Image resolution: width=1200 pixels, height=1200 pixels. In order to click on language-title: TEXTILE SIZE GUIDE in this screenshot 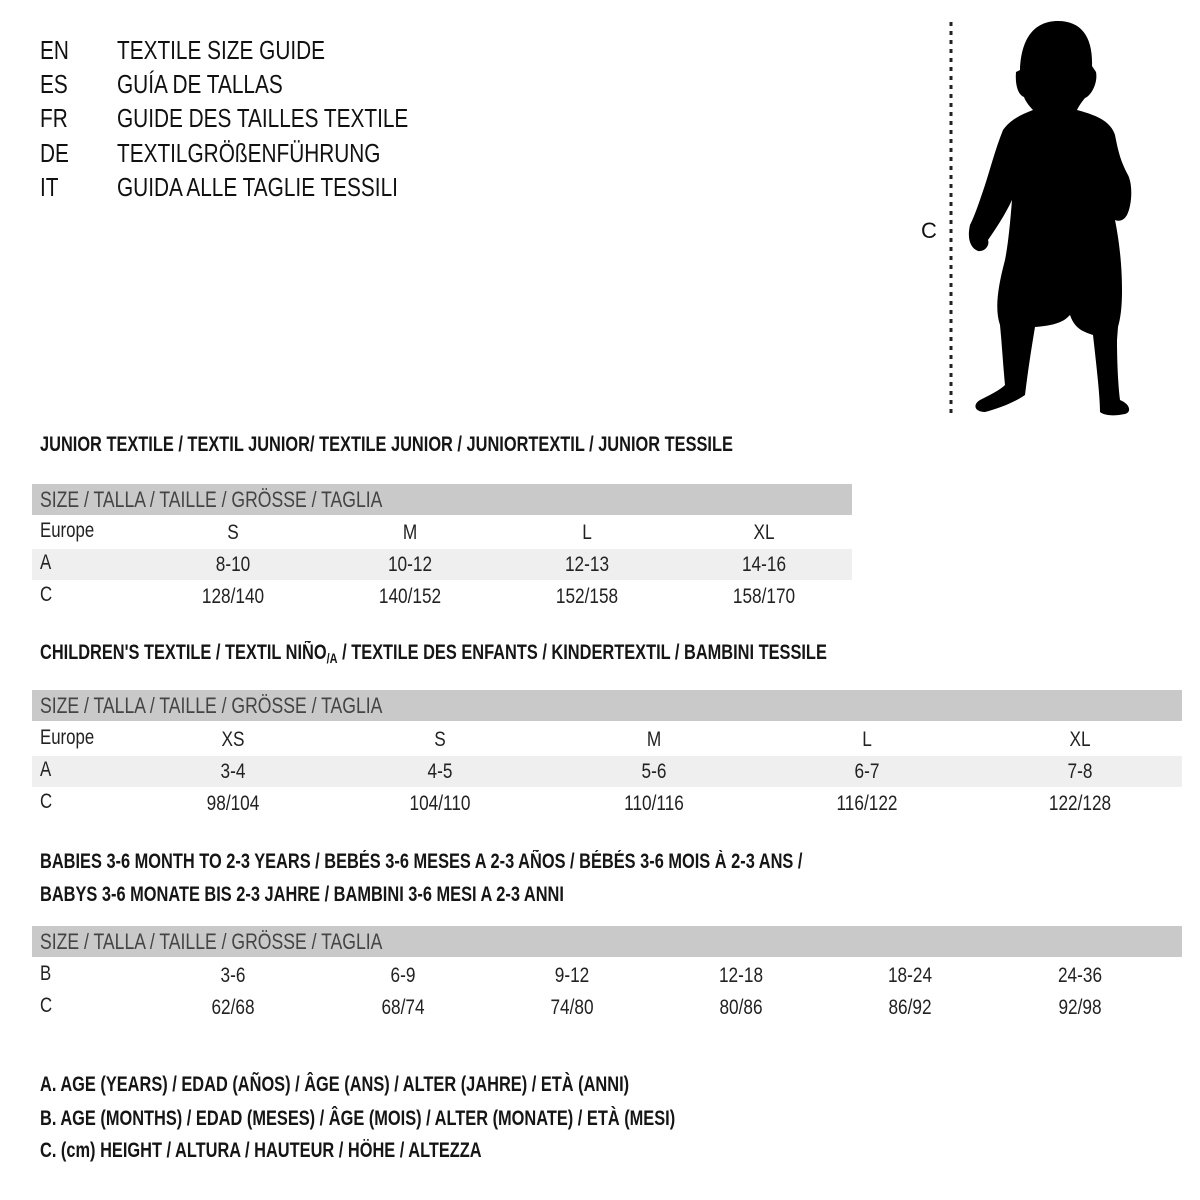, I will do `click(221, 50)`.